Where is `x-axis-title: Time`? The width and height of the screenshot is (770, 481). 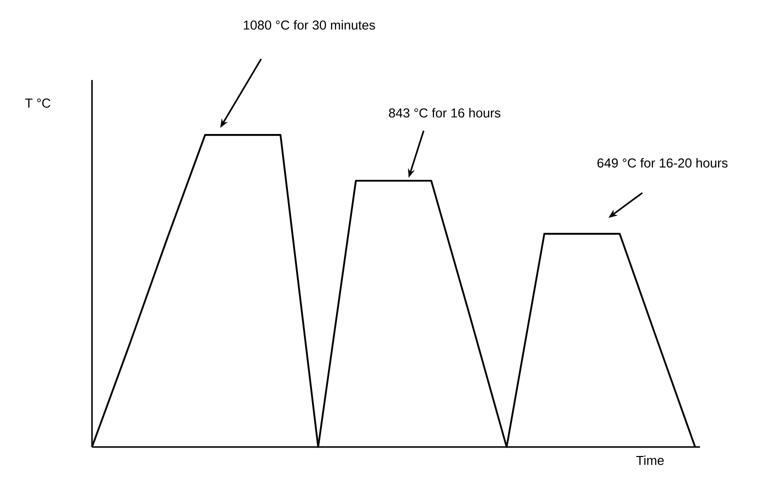
x-axis-title: Time is located at coordinates (650, 460).